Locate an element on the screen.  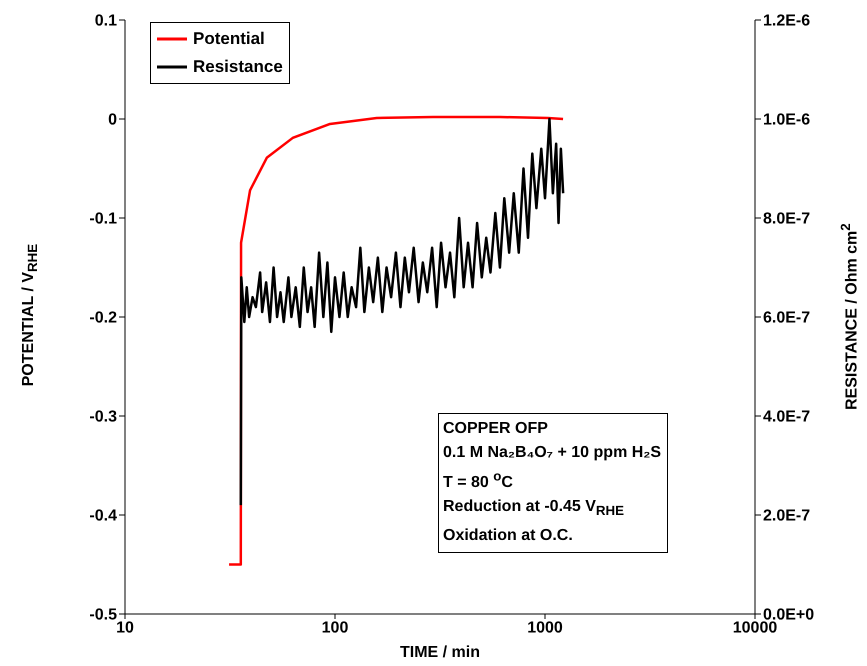
x-tick-label: 1000 is located at coordinates (545, 627).